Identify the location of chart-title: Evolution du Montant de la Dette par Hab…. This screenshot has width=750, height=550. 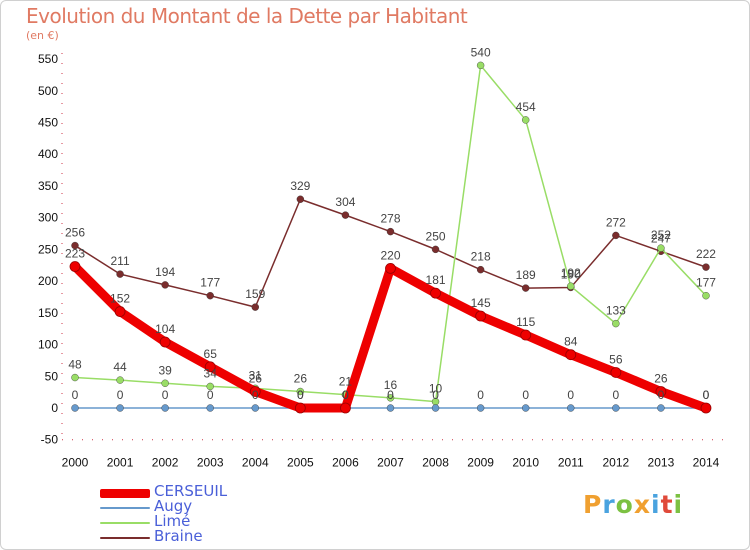
(247, 16).